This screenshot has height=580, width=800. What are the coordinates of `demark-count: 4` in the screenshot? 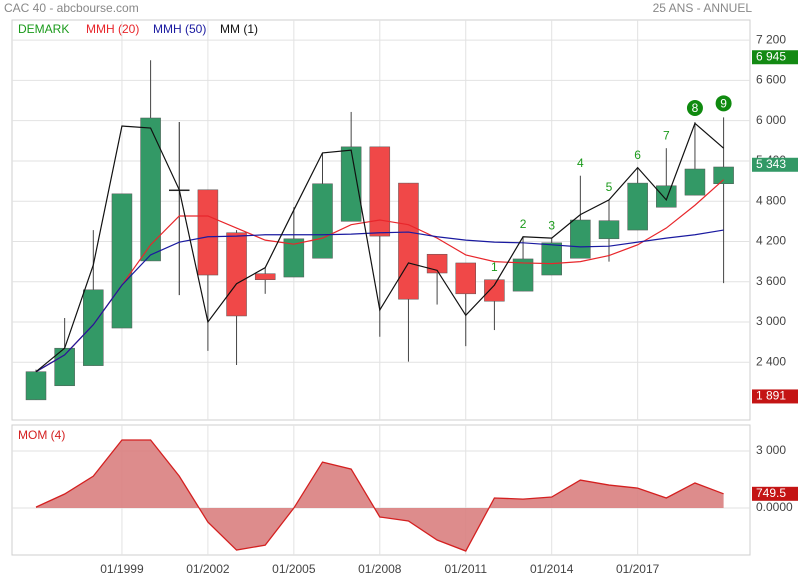 It's located at (580, 163).